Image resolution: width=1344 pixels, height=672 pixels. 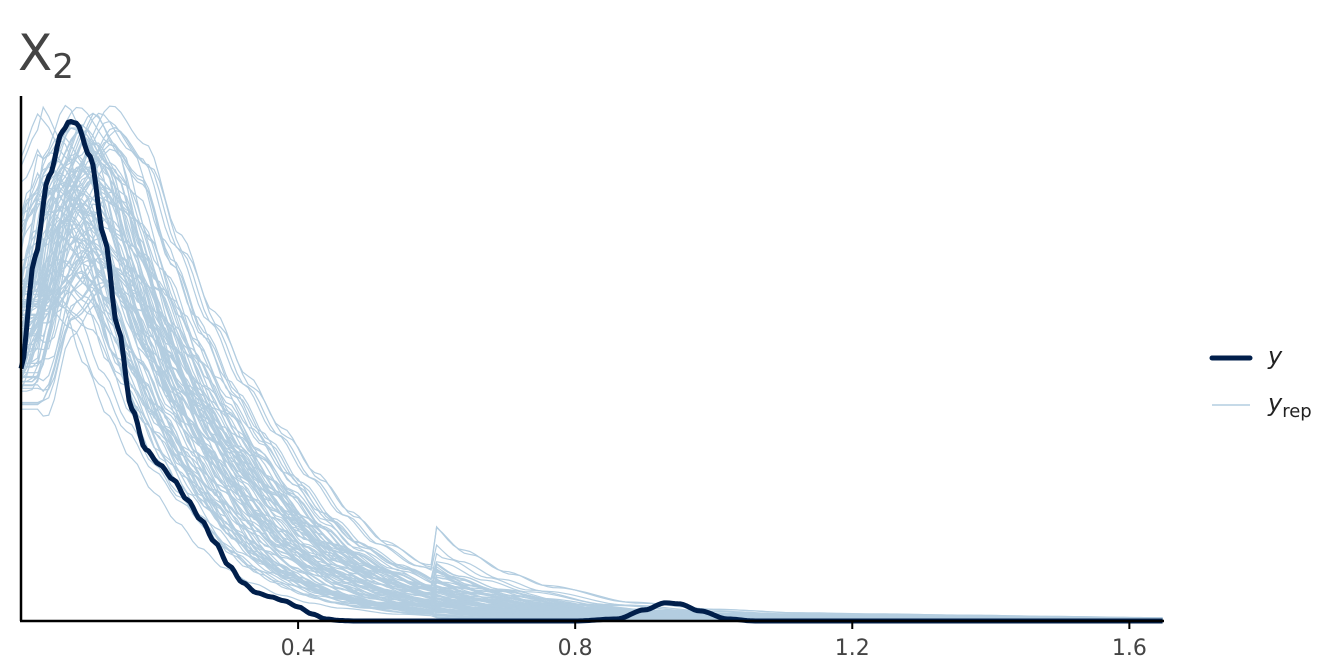 I want to click on x-tick-label: 1.2, so click(x=852, y=648).